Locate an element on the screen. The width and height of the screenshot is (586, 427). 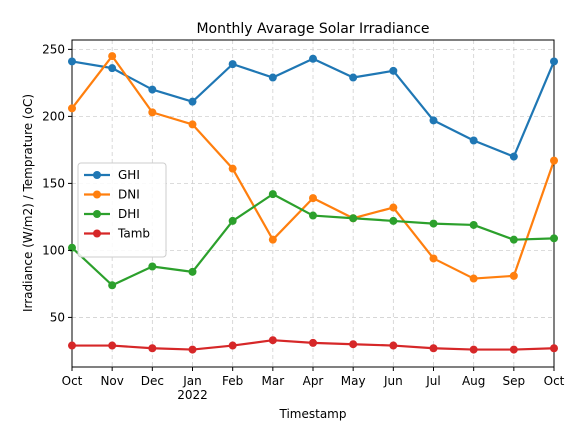
x-axis-label: Timestamp is located at coordinates (313, 414).